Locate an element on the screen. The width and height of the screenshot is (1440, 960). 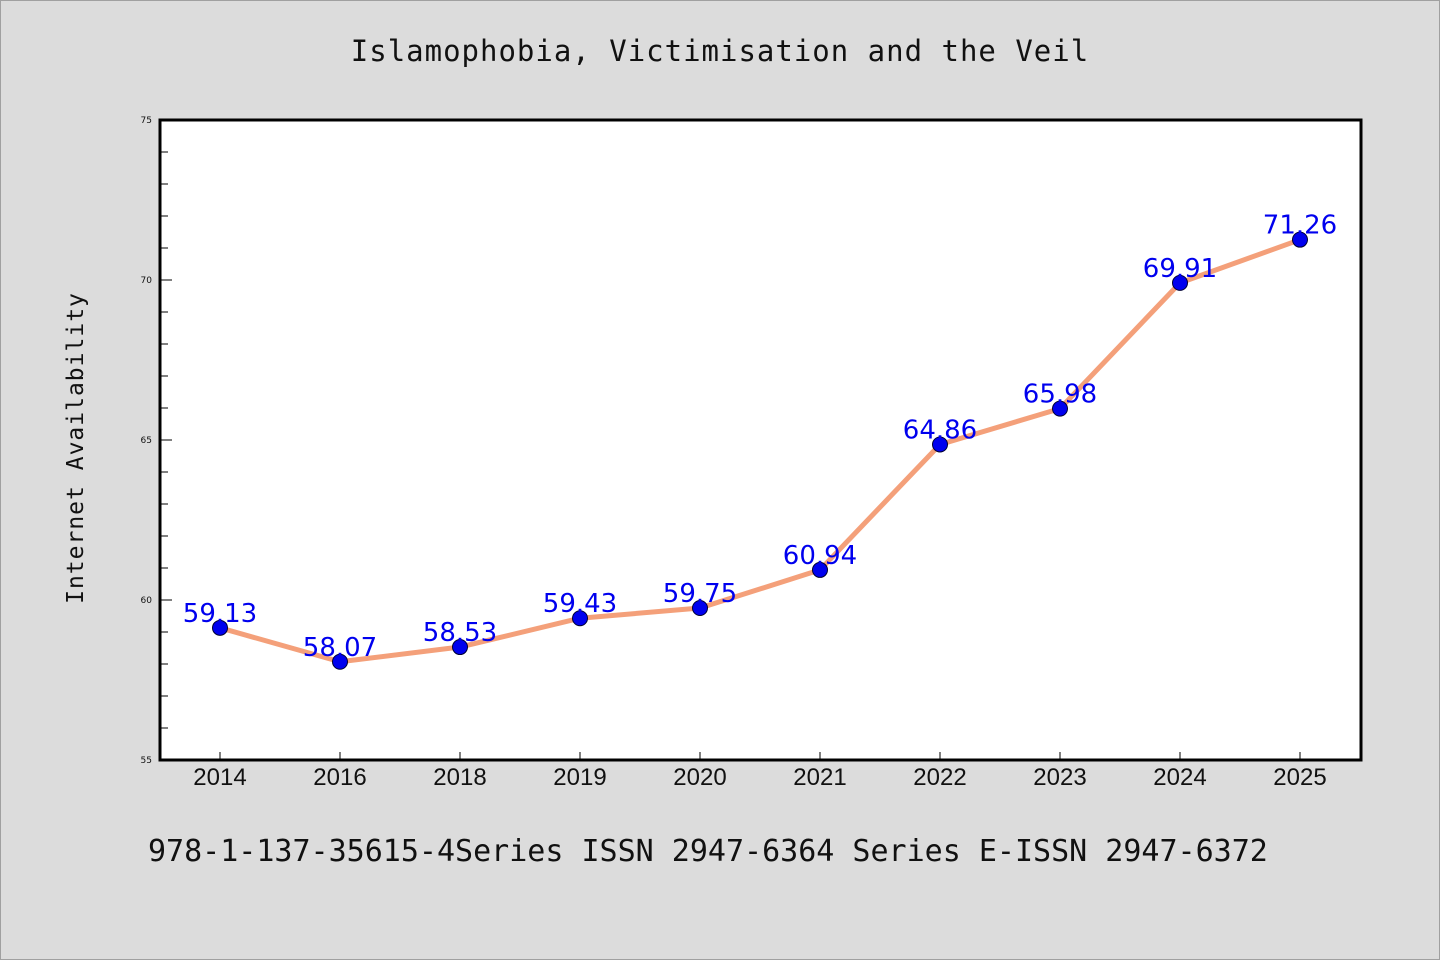
data-label: 65.98 is located at coordinates (1060, 395).